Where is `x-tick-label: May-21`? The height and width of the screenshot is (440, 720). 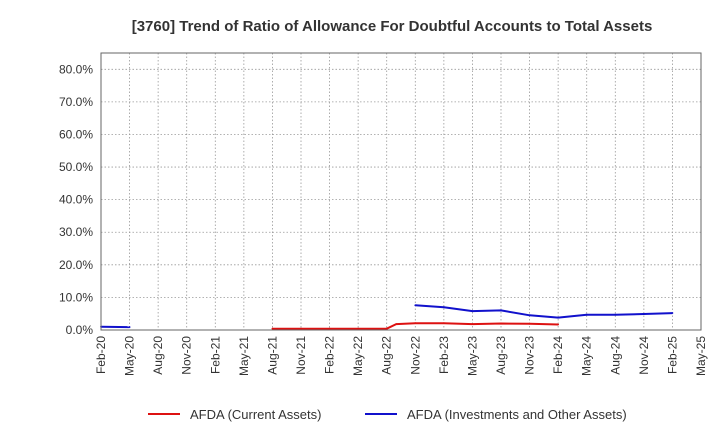 x-tick-label: May-21 is located at coordinates (244, 356).